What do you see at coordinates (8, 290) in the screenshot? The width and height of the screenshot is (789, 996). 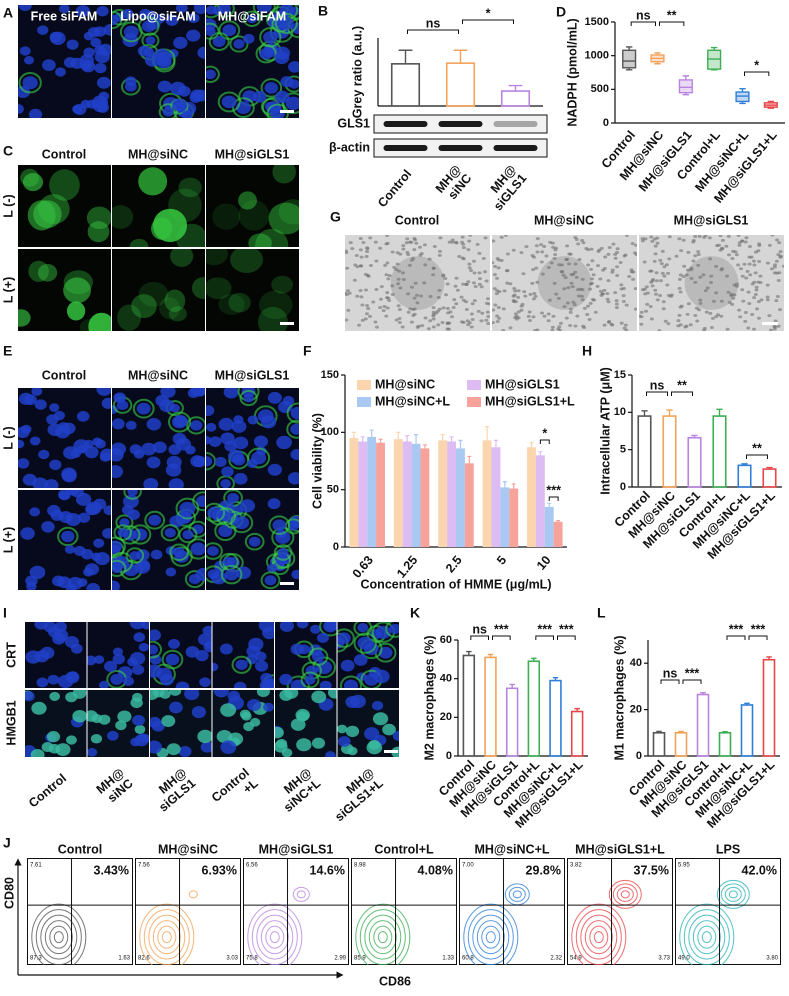 I see `row-label: L (+)` at bounding box center [8, 290].